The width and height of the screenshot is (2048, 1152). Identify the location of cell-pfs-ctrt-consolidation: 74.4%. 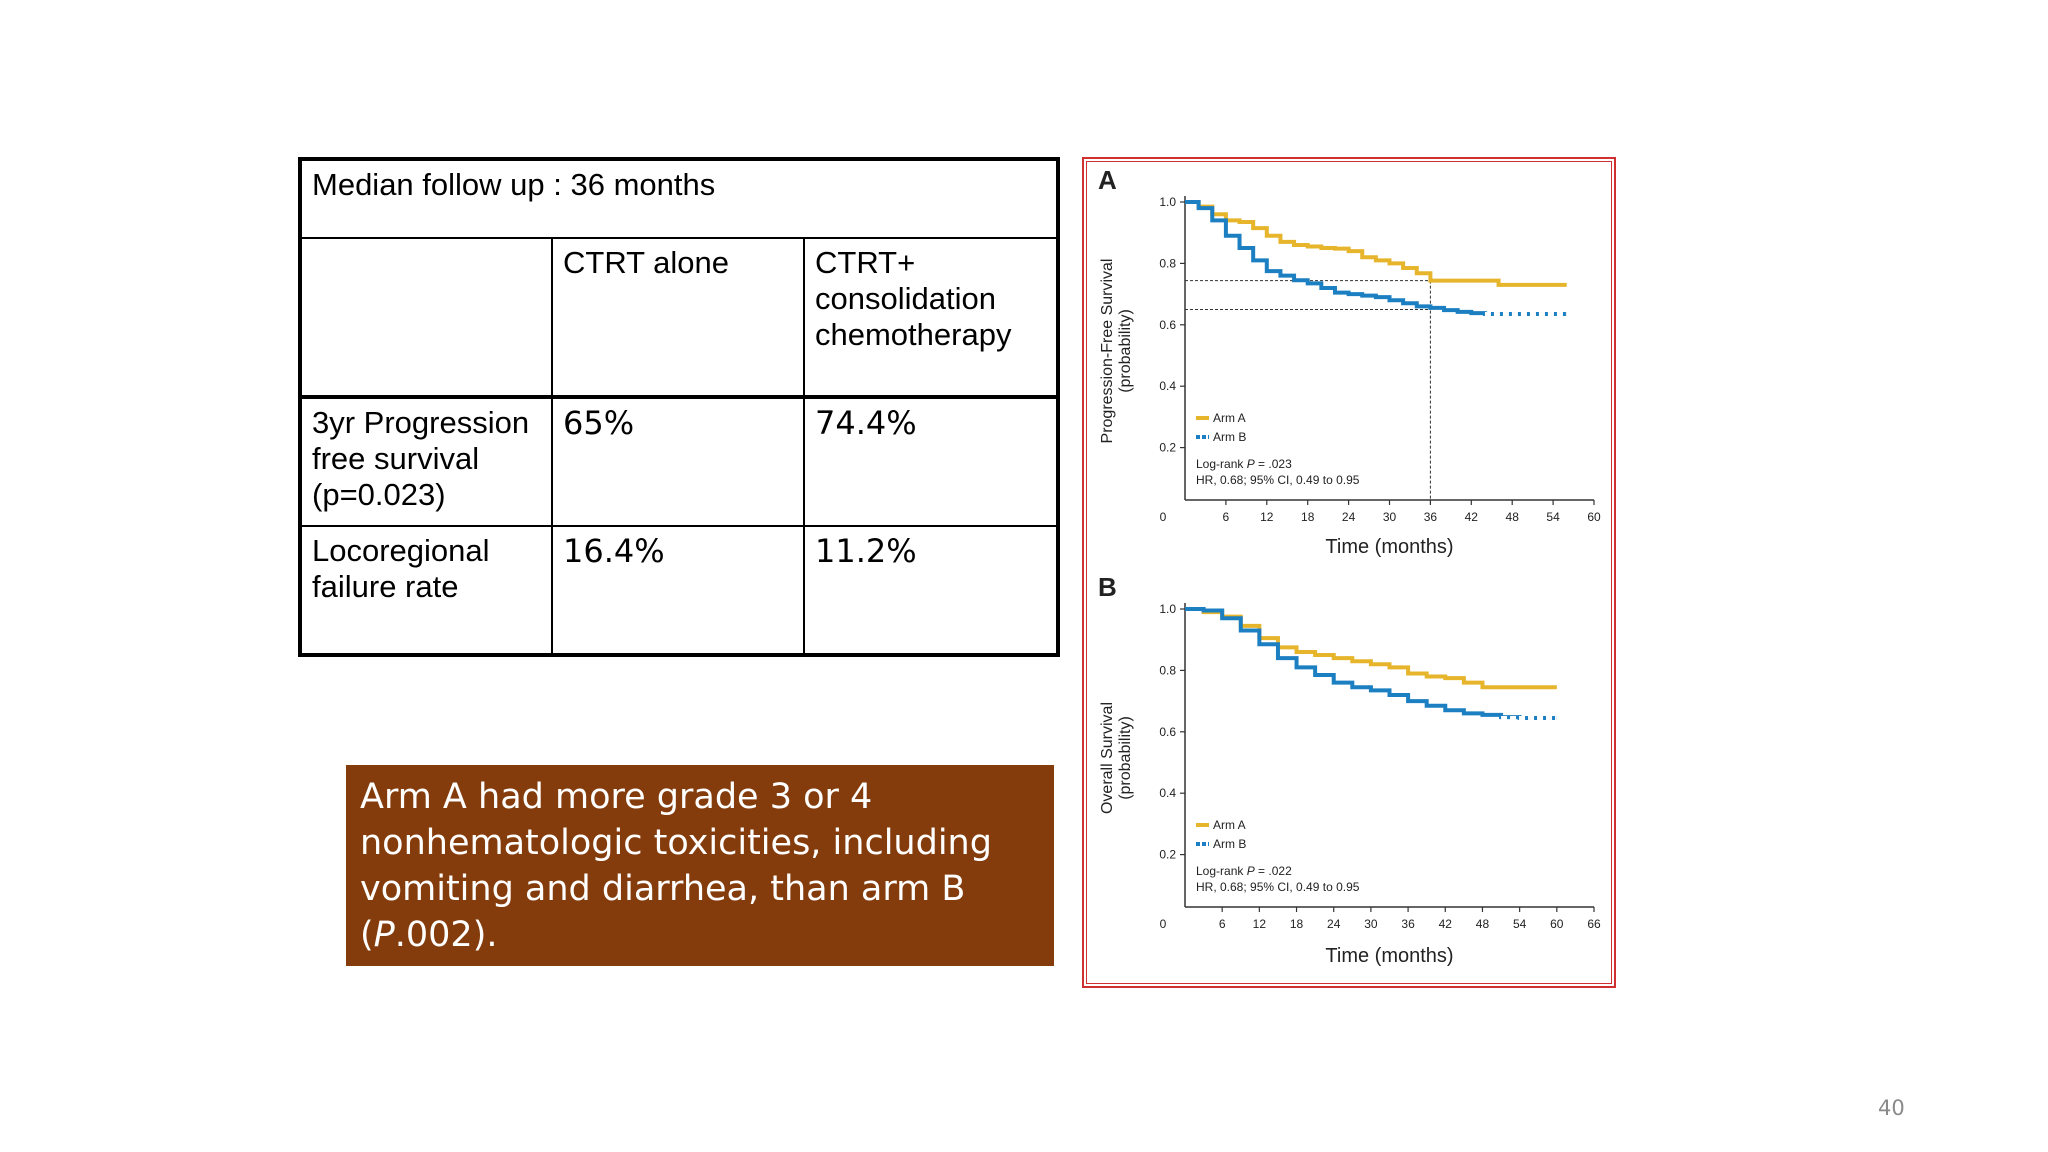
(931, 461).